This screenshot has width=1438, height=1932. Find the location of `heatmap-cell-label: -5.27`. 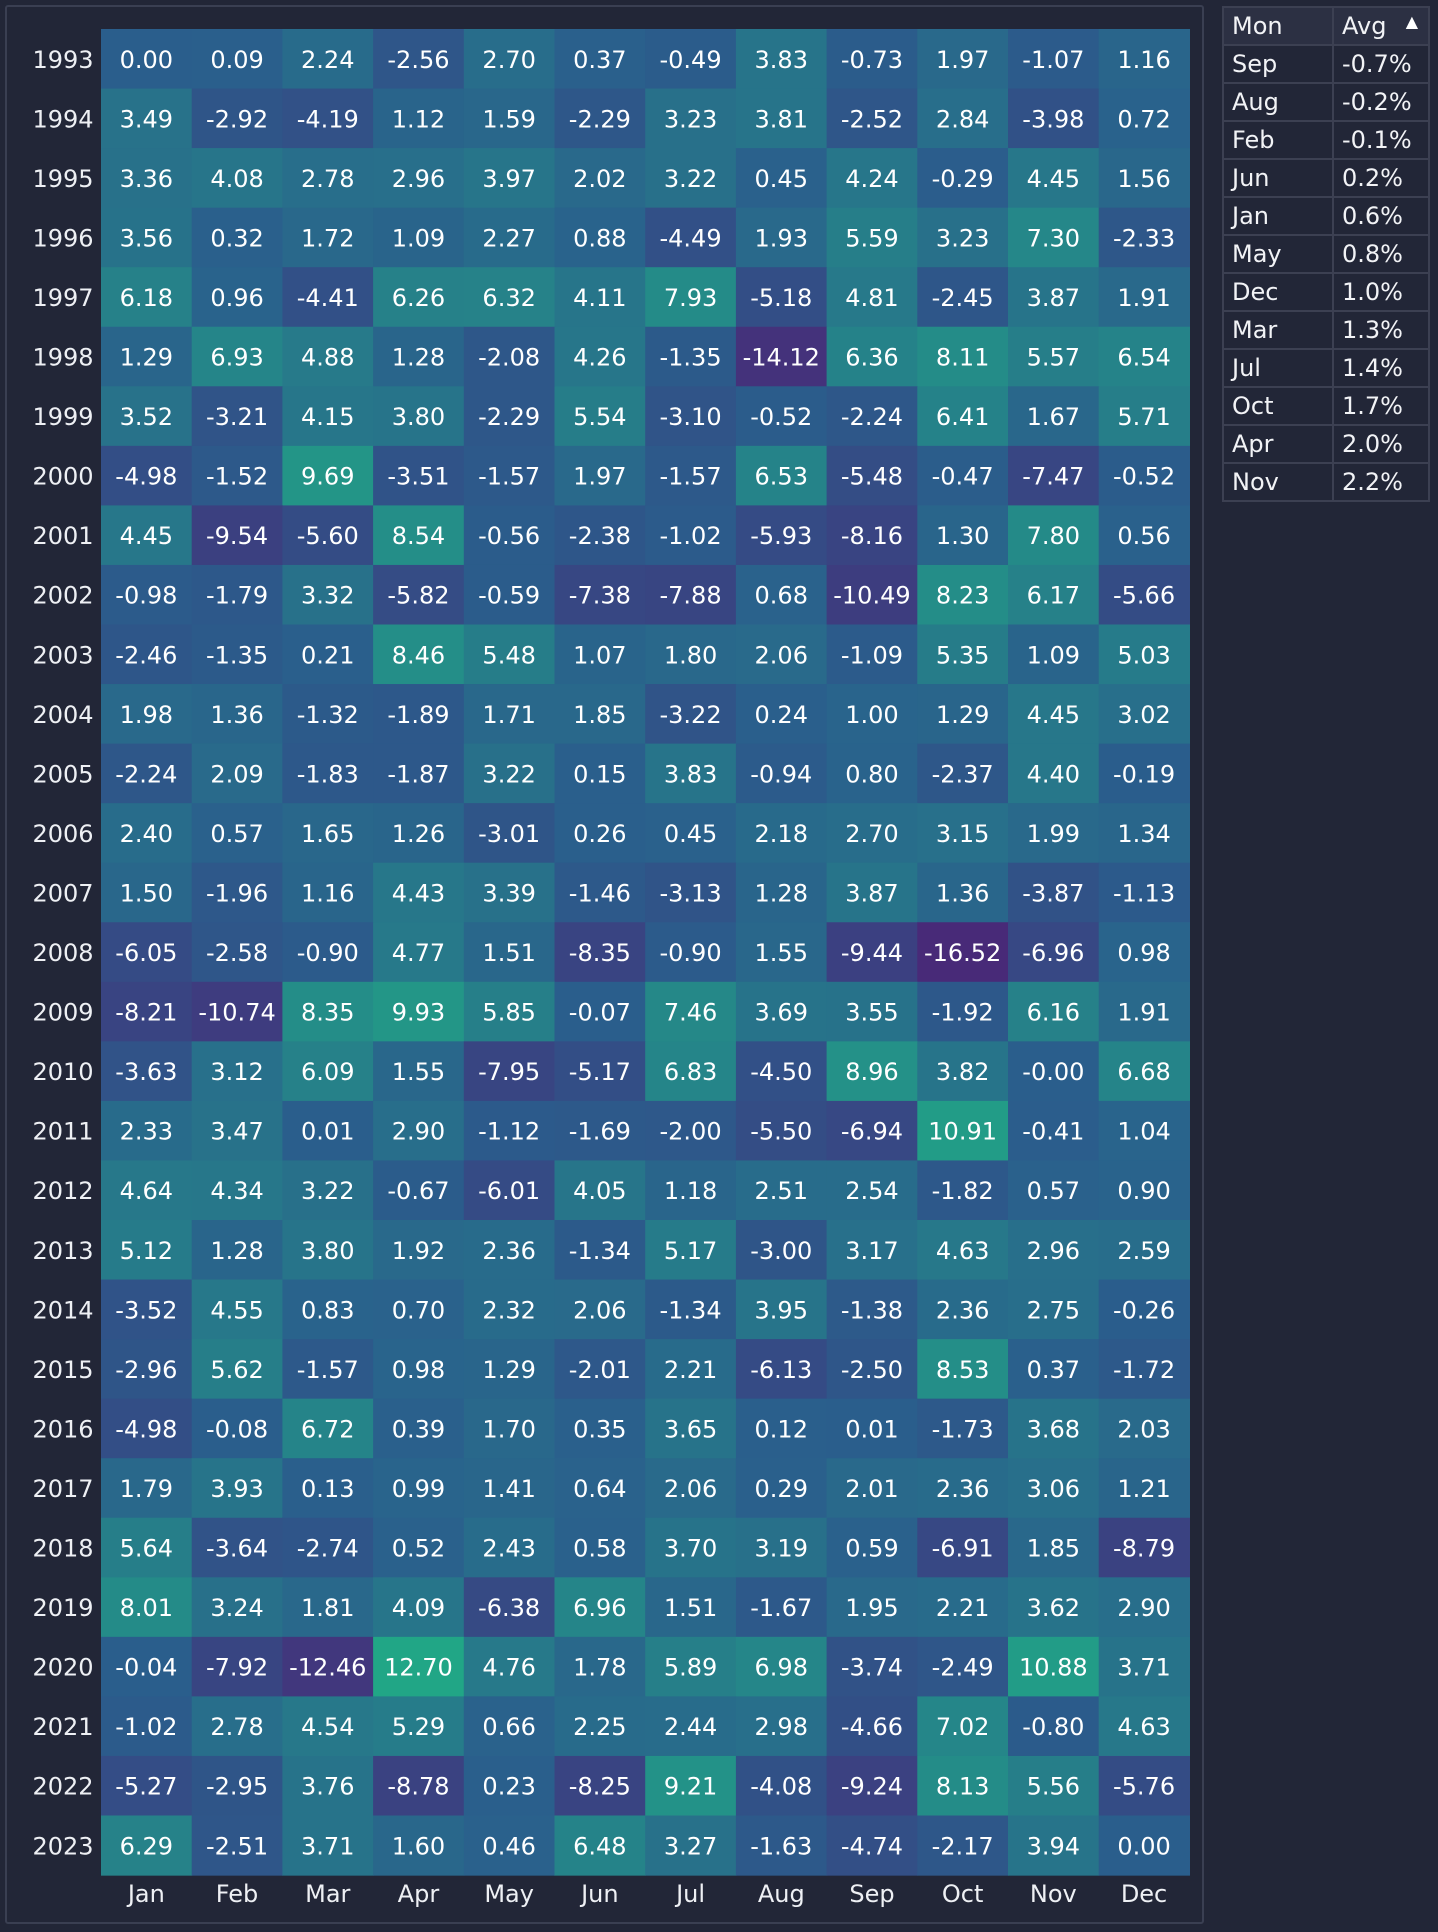

heatmap-cell-label: -5.27 is located at coordinates (146, 1787).